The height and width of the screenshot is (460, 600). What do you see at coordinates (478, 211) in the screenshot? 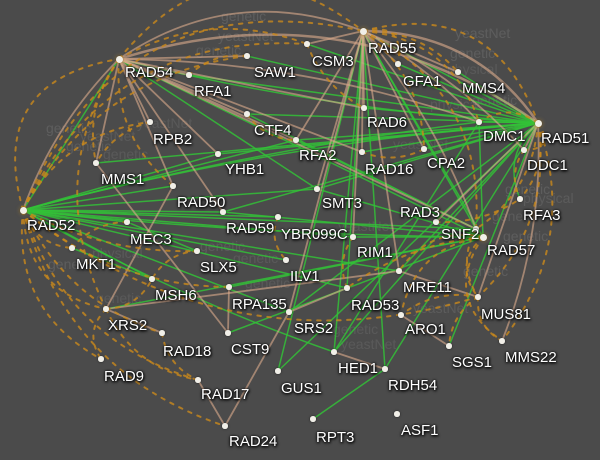
I see `edge-RAD3-RFA3` at bounding box center [478, 211].